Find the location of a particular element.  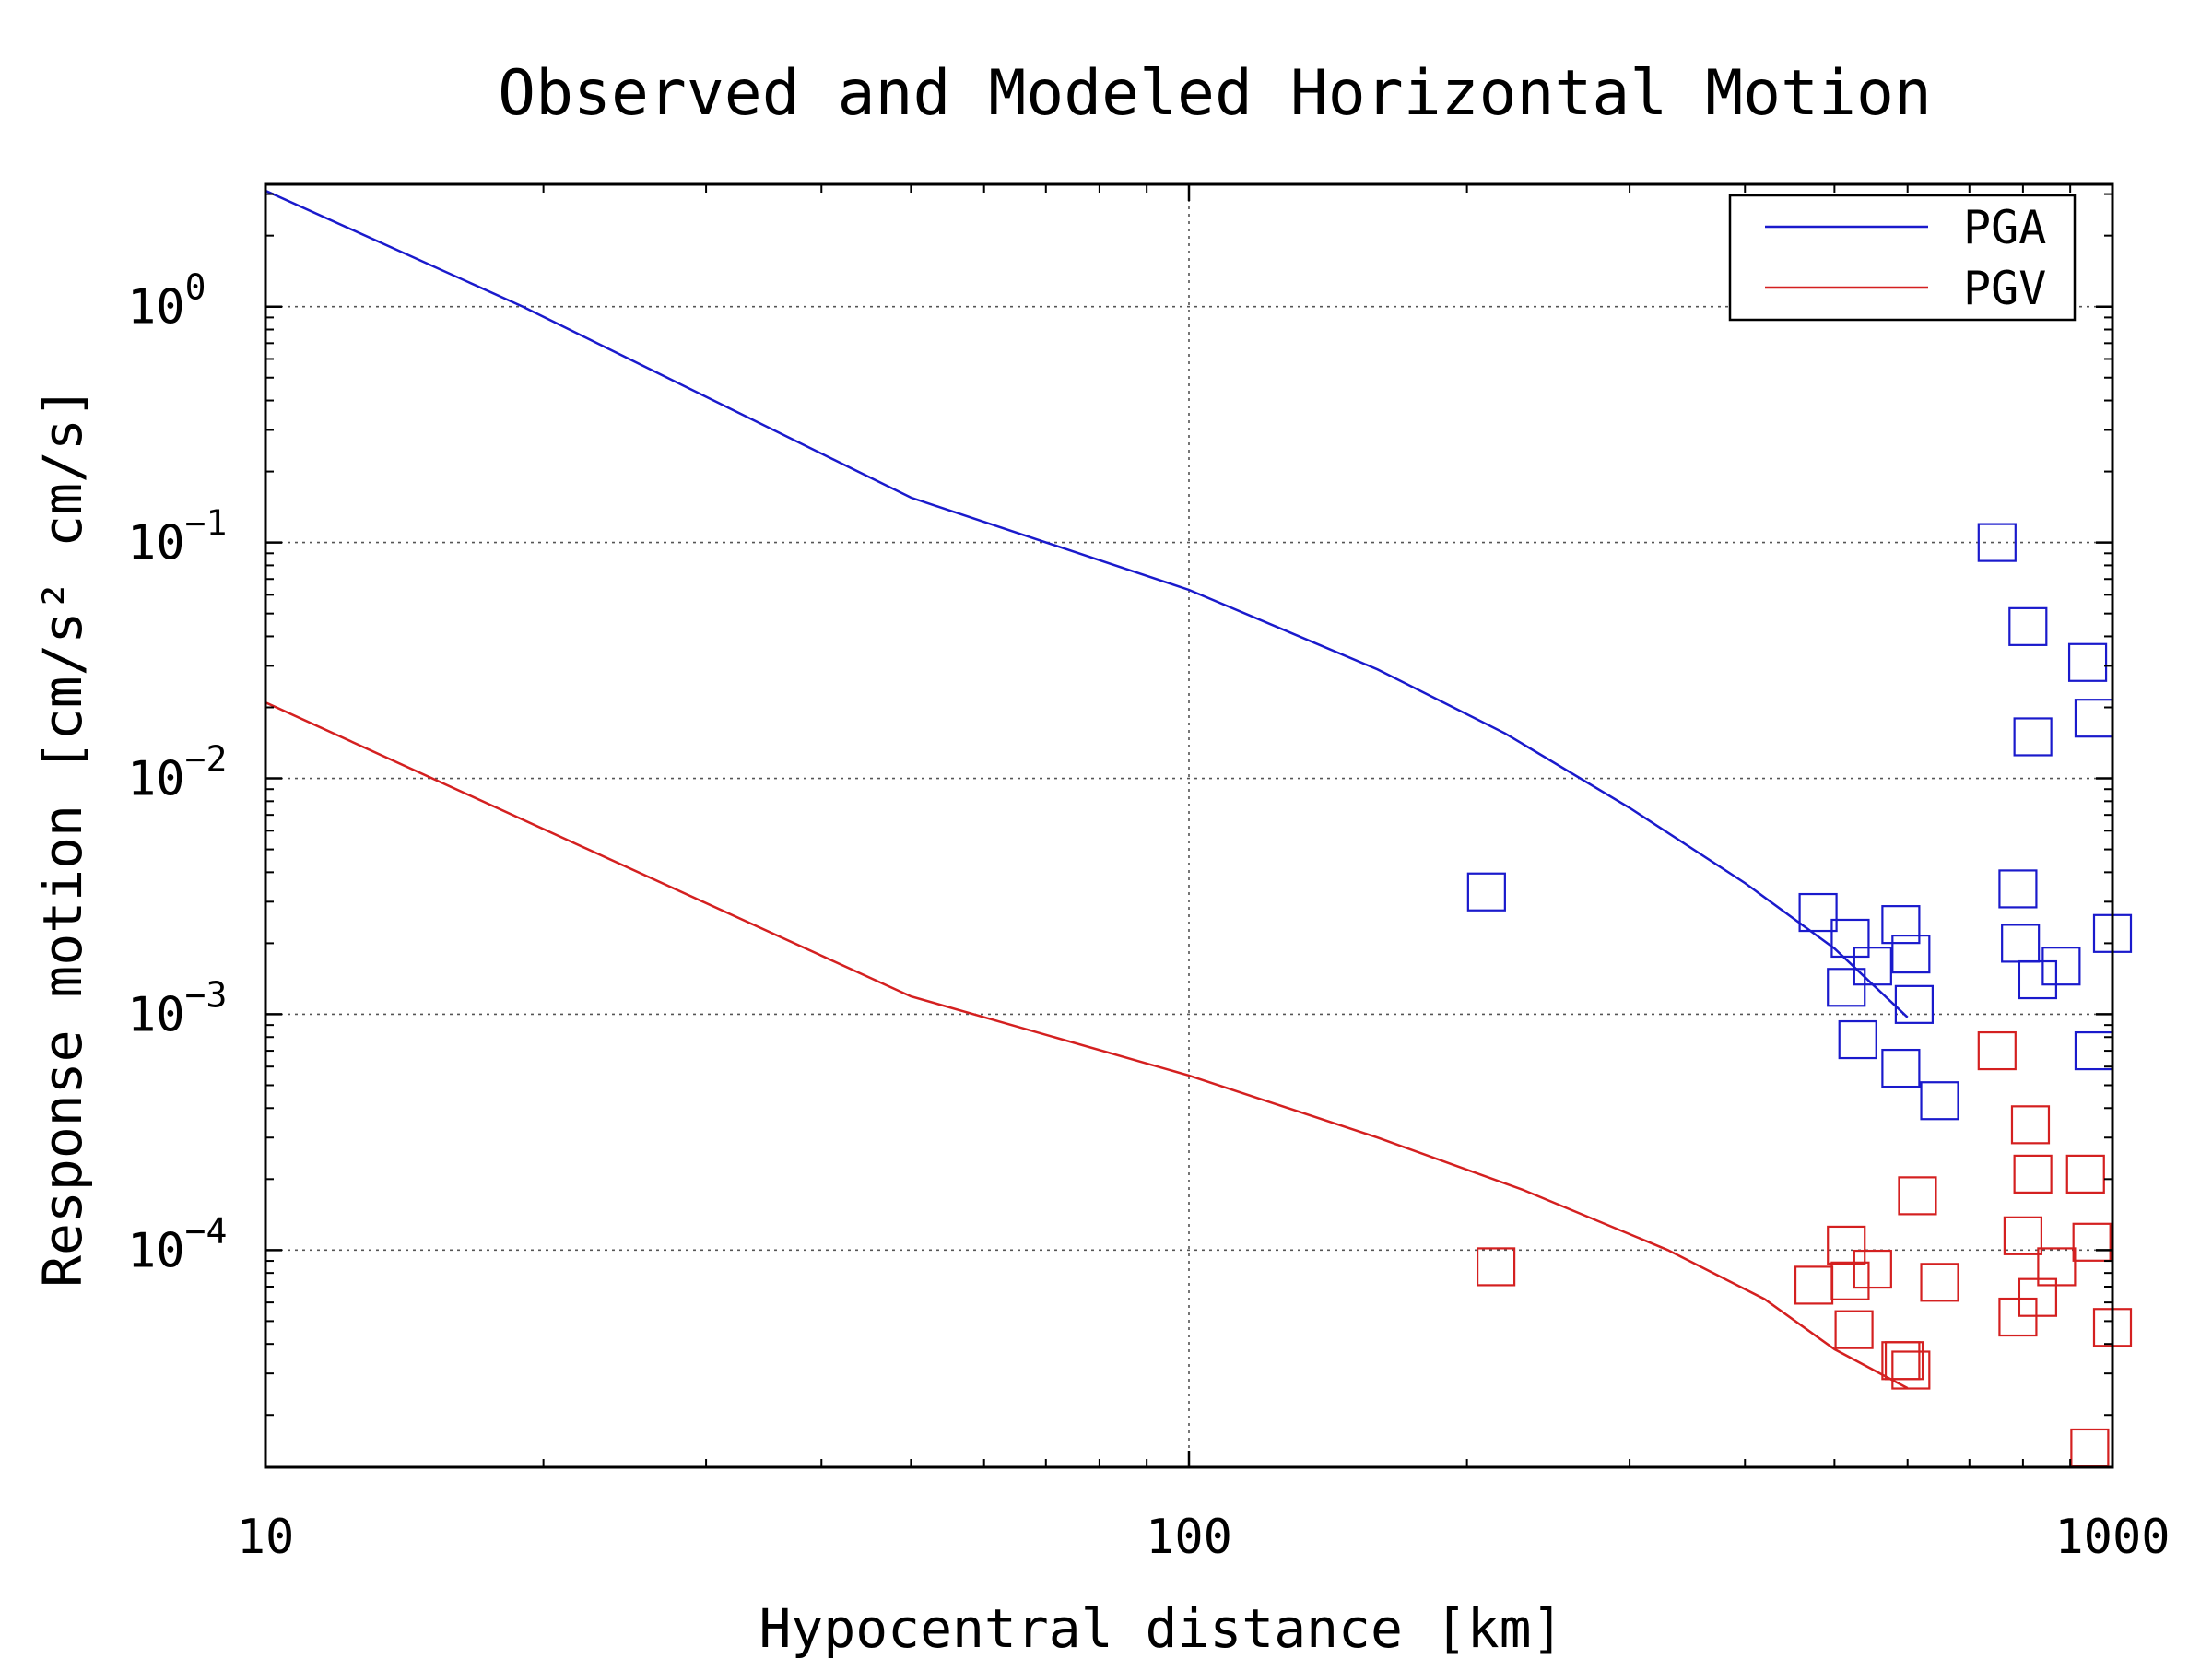

x-axis-label: Hypocentral distance [km] is located at coordinates (1161, 1628).